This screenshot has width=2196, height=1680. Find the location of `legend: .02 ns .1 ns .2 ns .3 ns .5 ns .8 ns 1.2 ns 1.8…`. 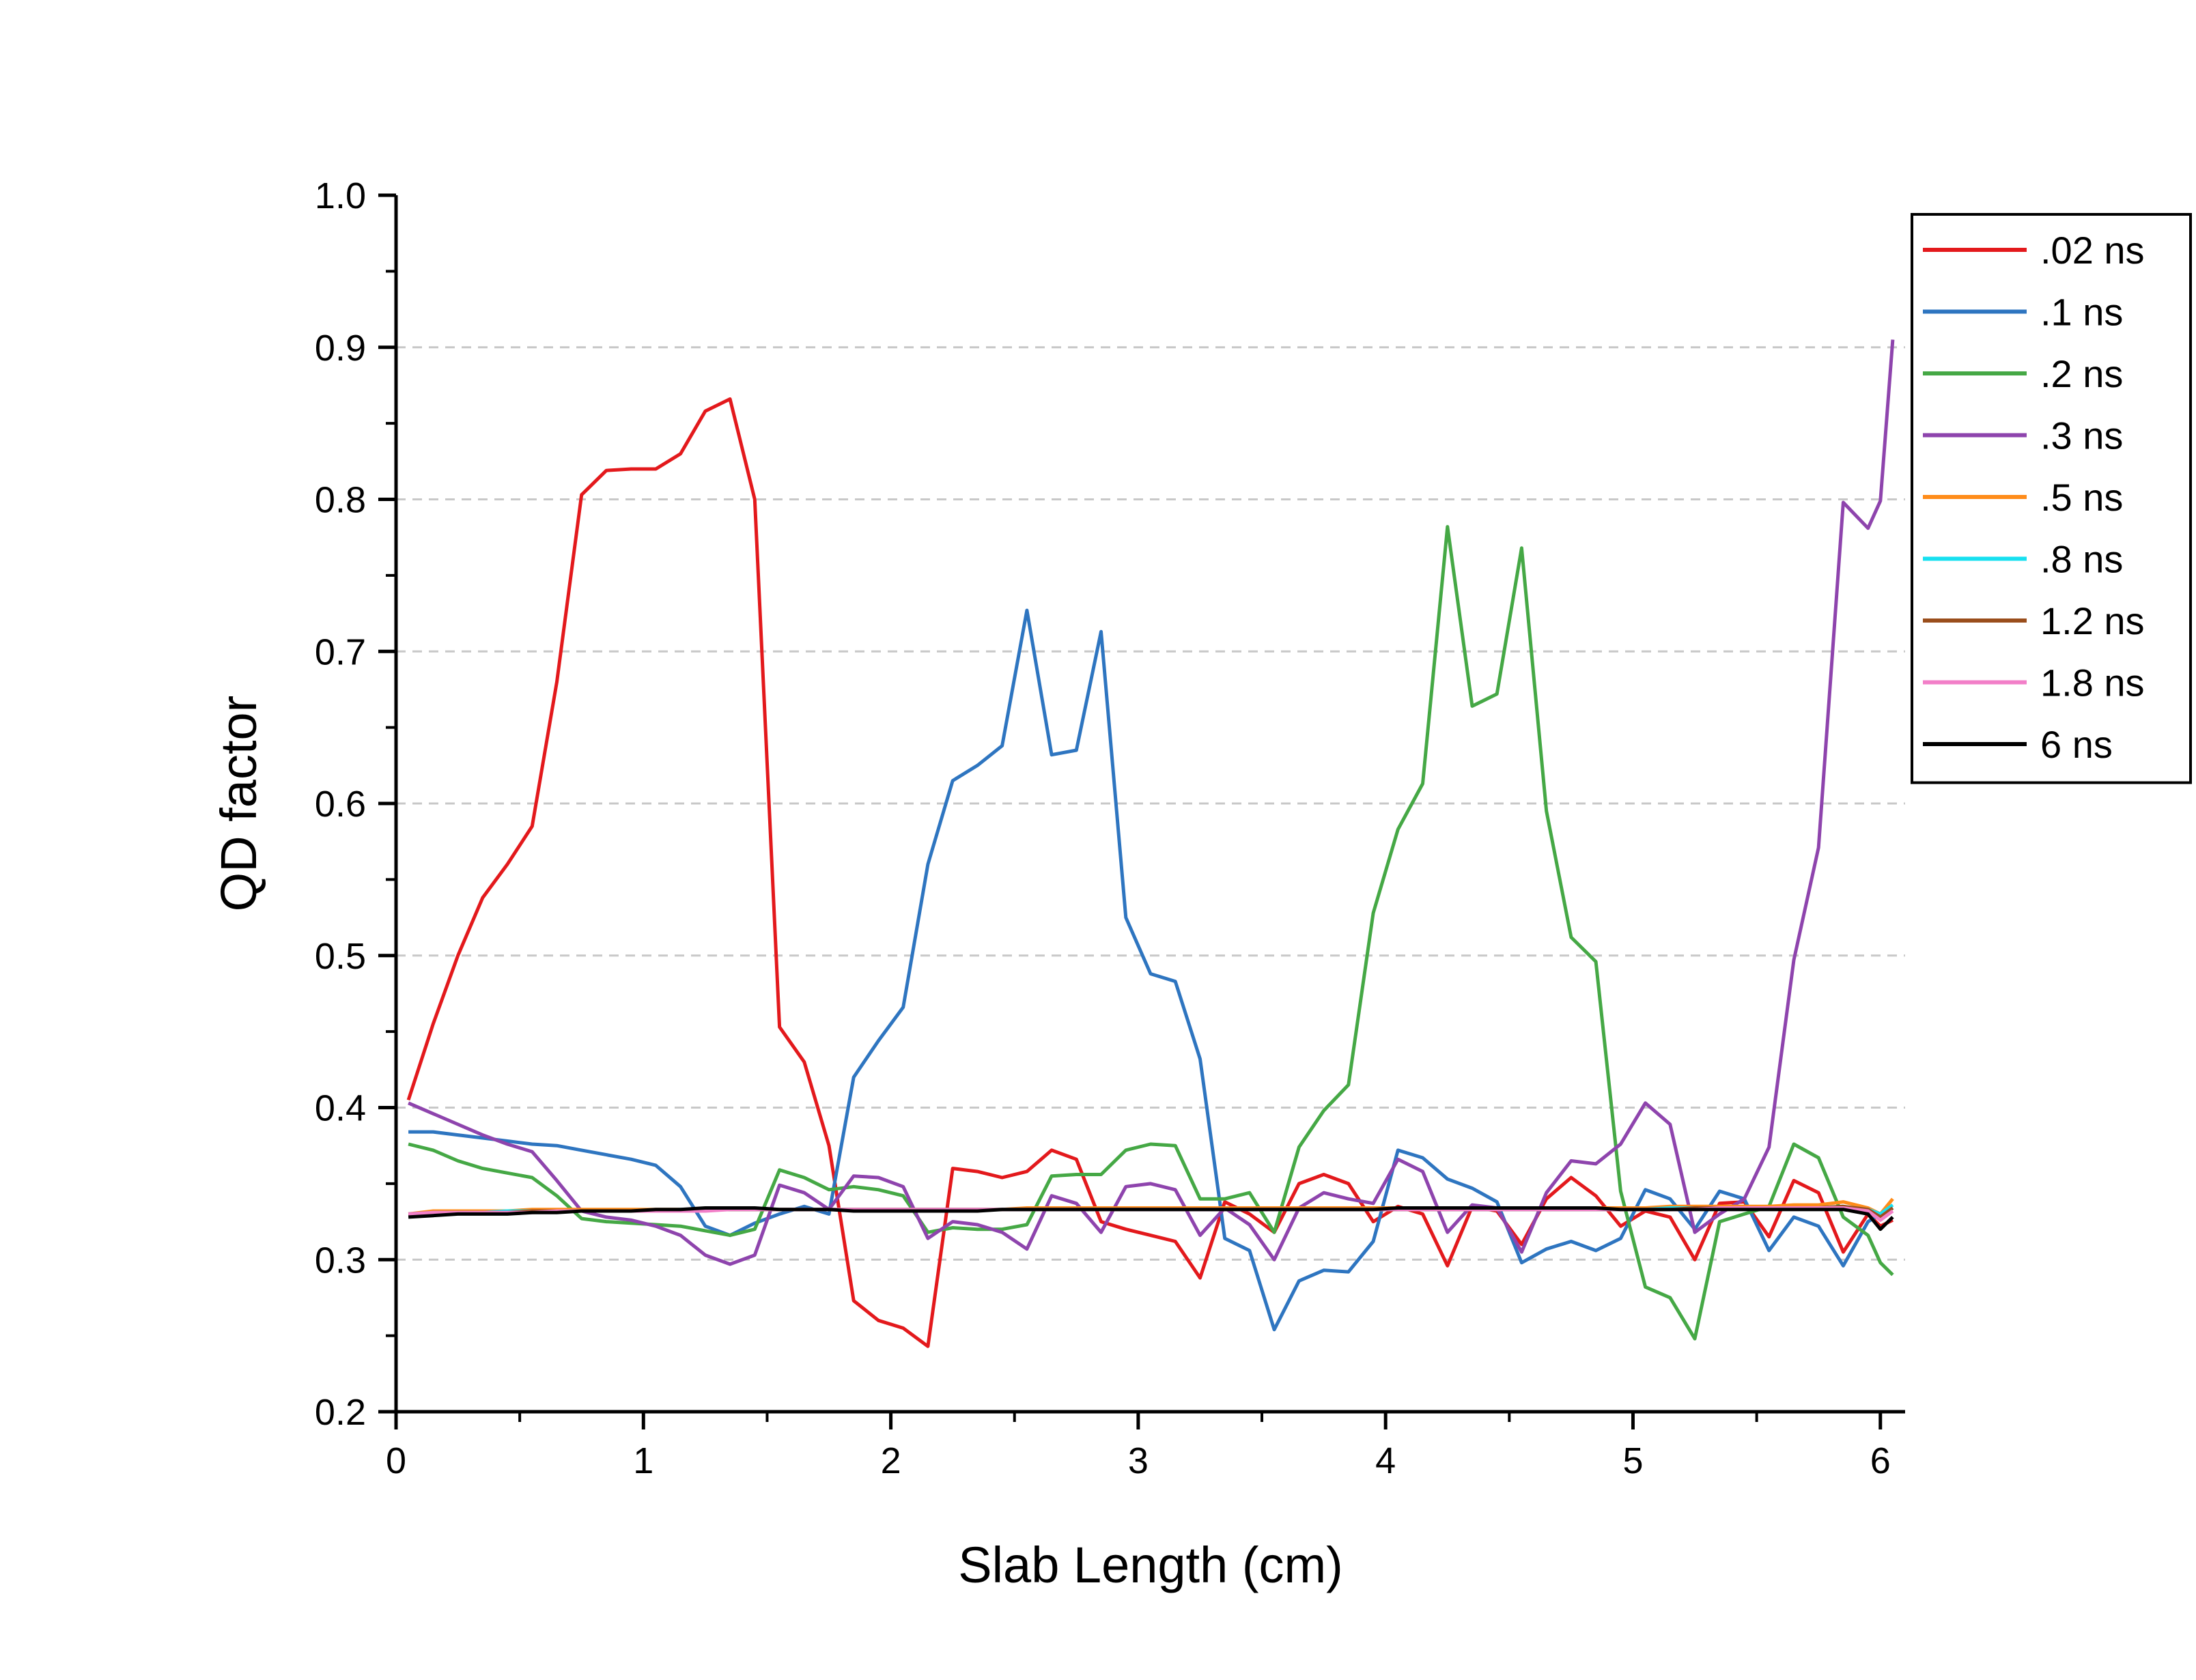

legend: .02 ns .1 ns .2 ns .3 ns .5 ns .8 ns 1.2 ns 1.8… is located at coordinates (2051, 498).